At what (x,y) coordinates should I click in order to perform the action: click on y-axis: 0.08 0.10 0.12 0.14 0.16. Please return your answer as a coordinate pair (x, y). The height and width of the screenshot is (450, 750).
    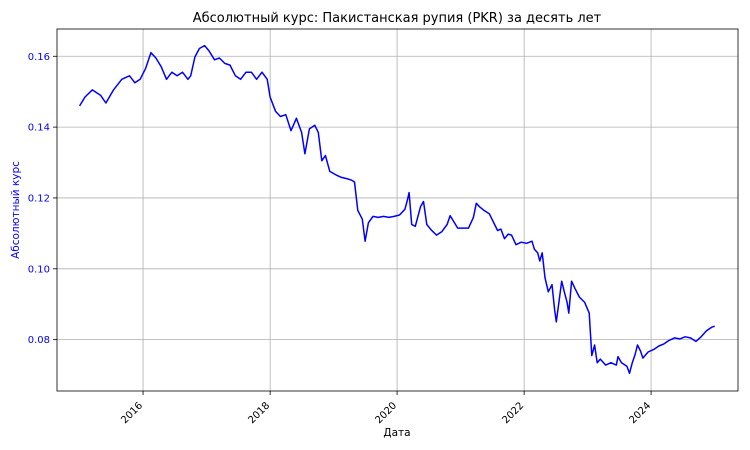
    Looking at the image, I should click on (42, 199).